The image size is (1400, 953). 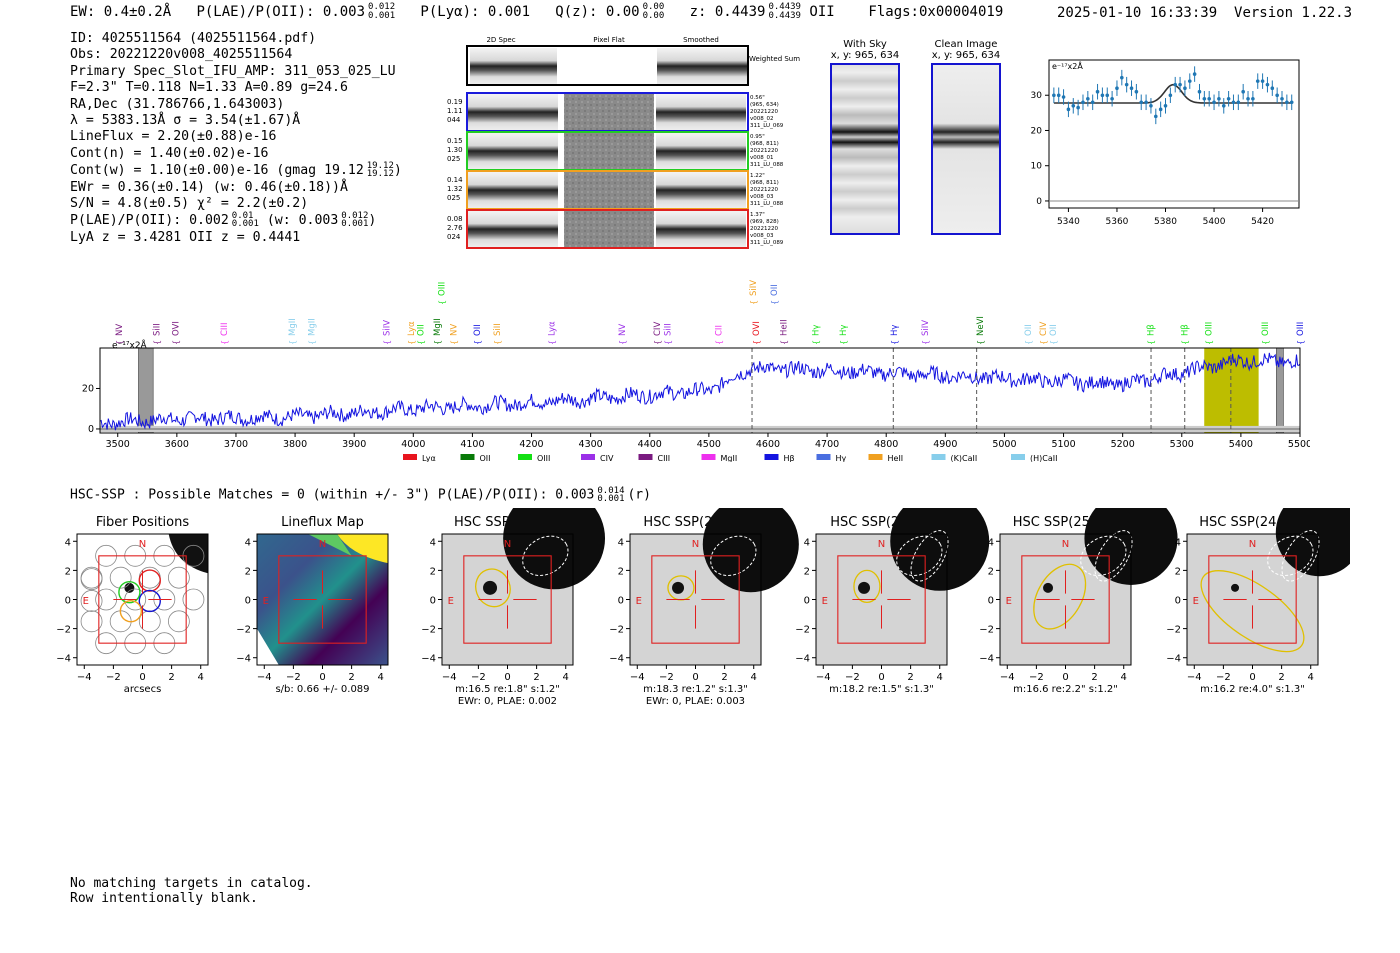 I want to click on emission-line-label: SiII {, so click(x=498, y=334).